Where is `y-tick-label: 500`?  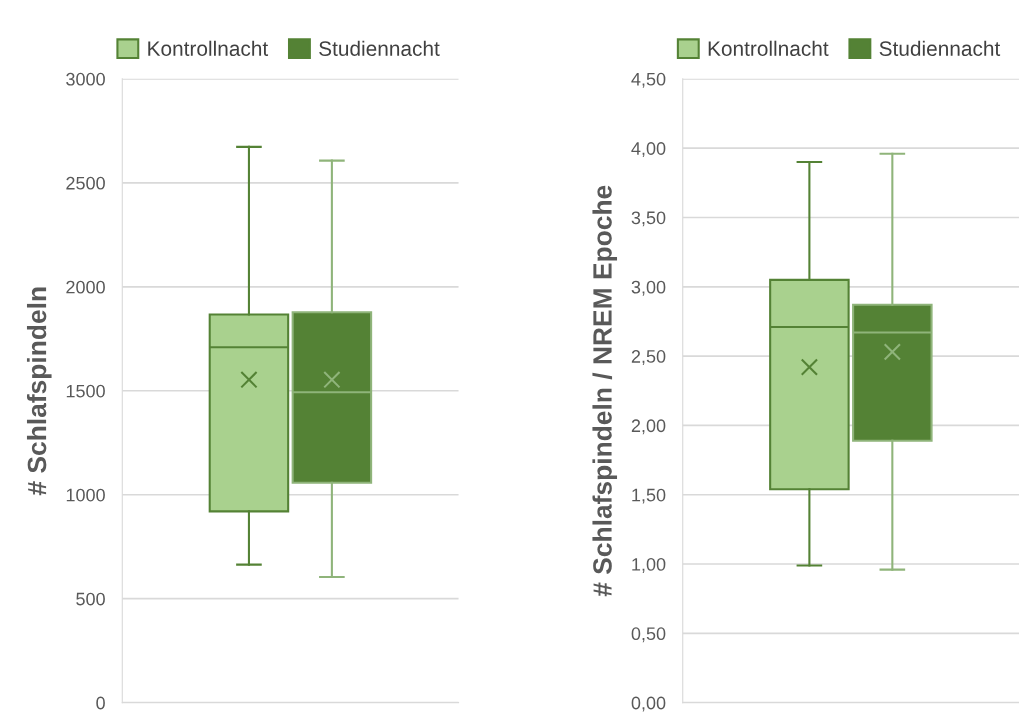 y-tick-label: 500 is located at coordinates (90, 599).